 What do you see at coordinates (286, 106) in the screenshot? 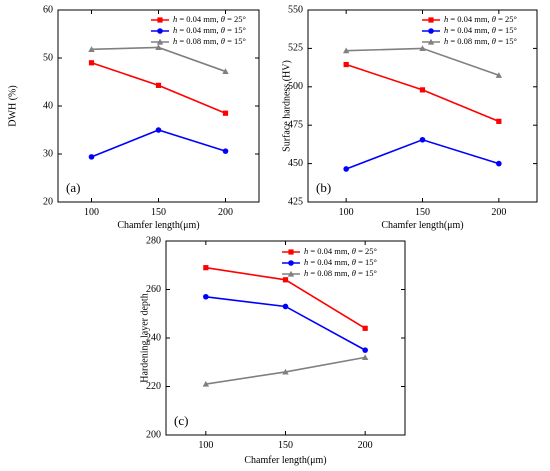
I see `y-axis-label: Surface hardness (HV)` at bounding box center [286, 106].